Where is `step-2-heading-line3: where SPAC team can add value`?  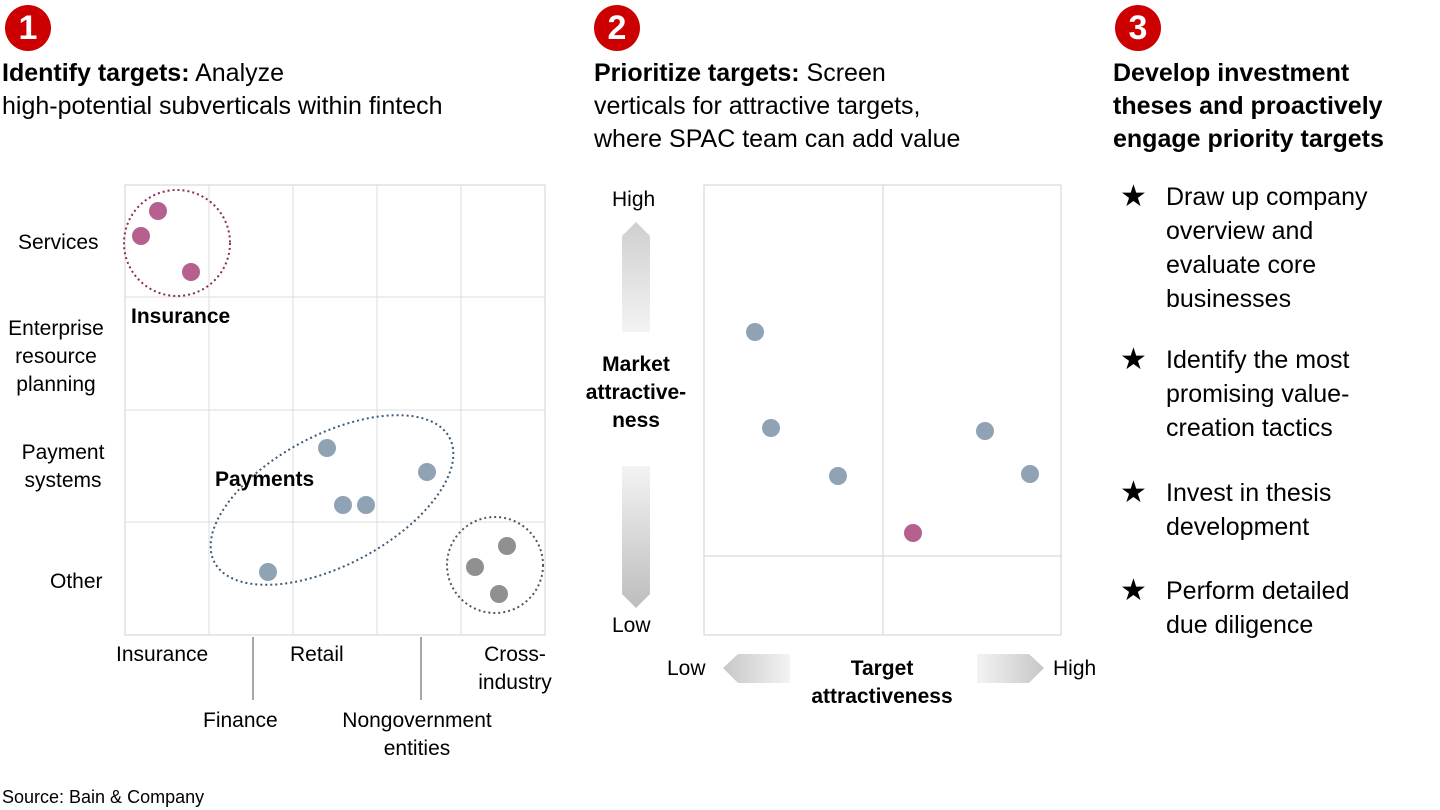 step-2-heading-line3: where SPAC team can add value is located at coordinates (777, 139).